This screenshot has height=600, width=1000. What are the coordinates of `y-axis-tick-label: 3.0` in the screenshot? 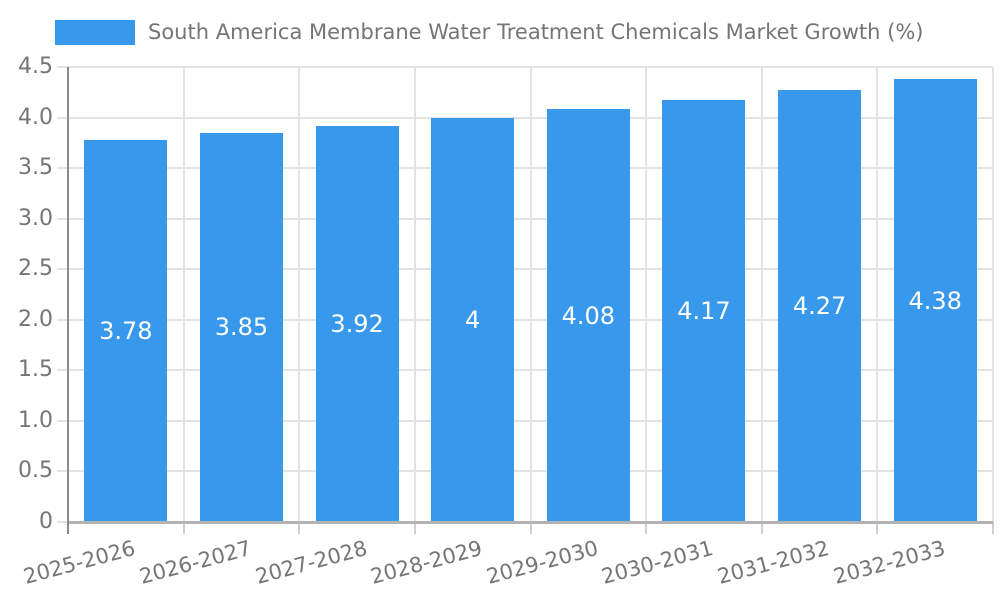 It's located at (35, 218).